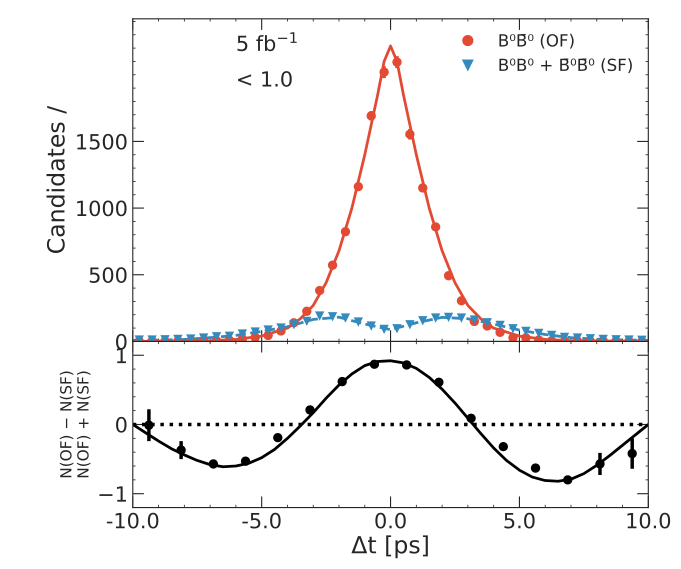 The height and width of the screenshot is (569, 681). What do you see at coordinates (108, 275) in the screenshot?
I see `y-tick-label: 500` at bounding box center [108, 275].